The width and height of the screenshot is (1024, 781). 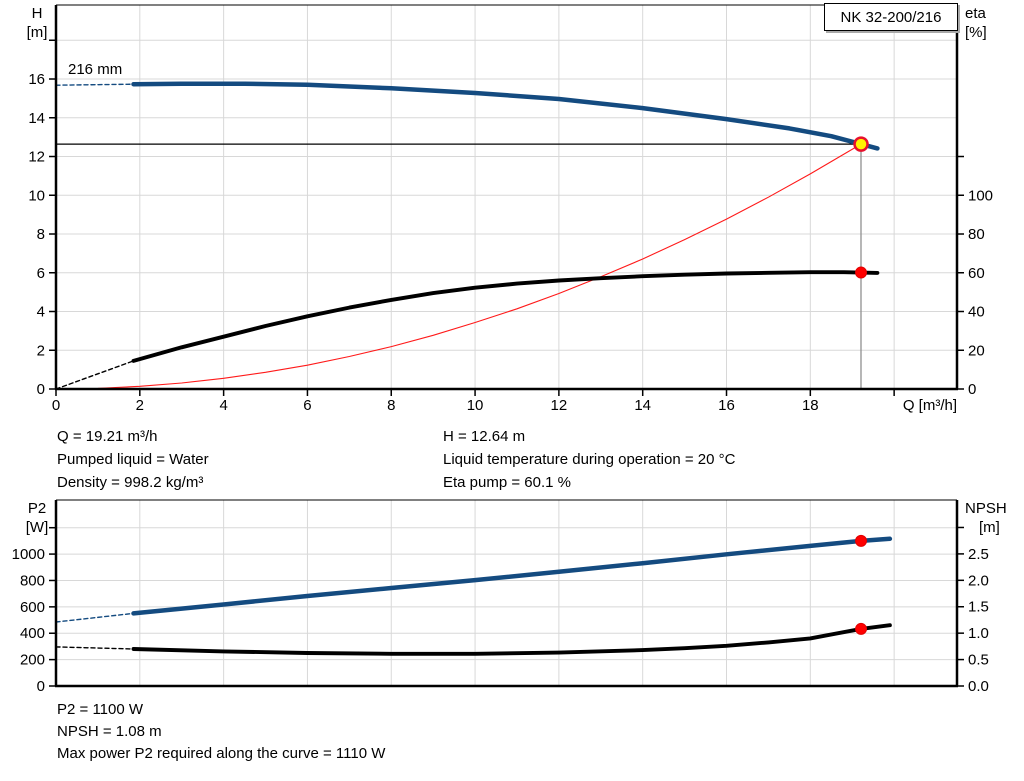 What do you see at coordinates (861, 540) in the screenshot?
I see `duty-point-p2` at bounding box center [861, 540].